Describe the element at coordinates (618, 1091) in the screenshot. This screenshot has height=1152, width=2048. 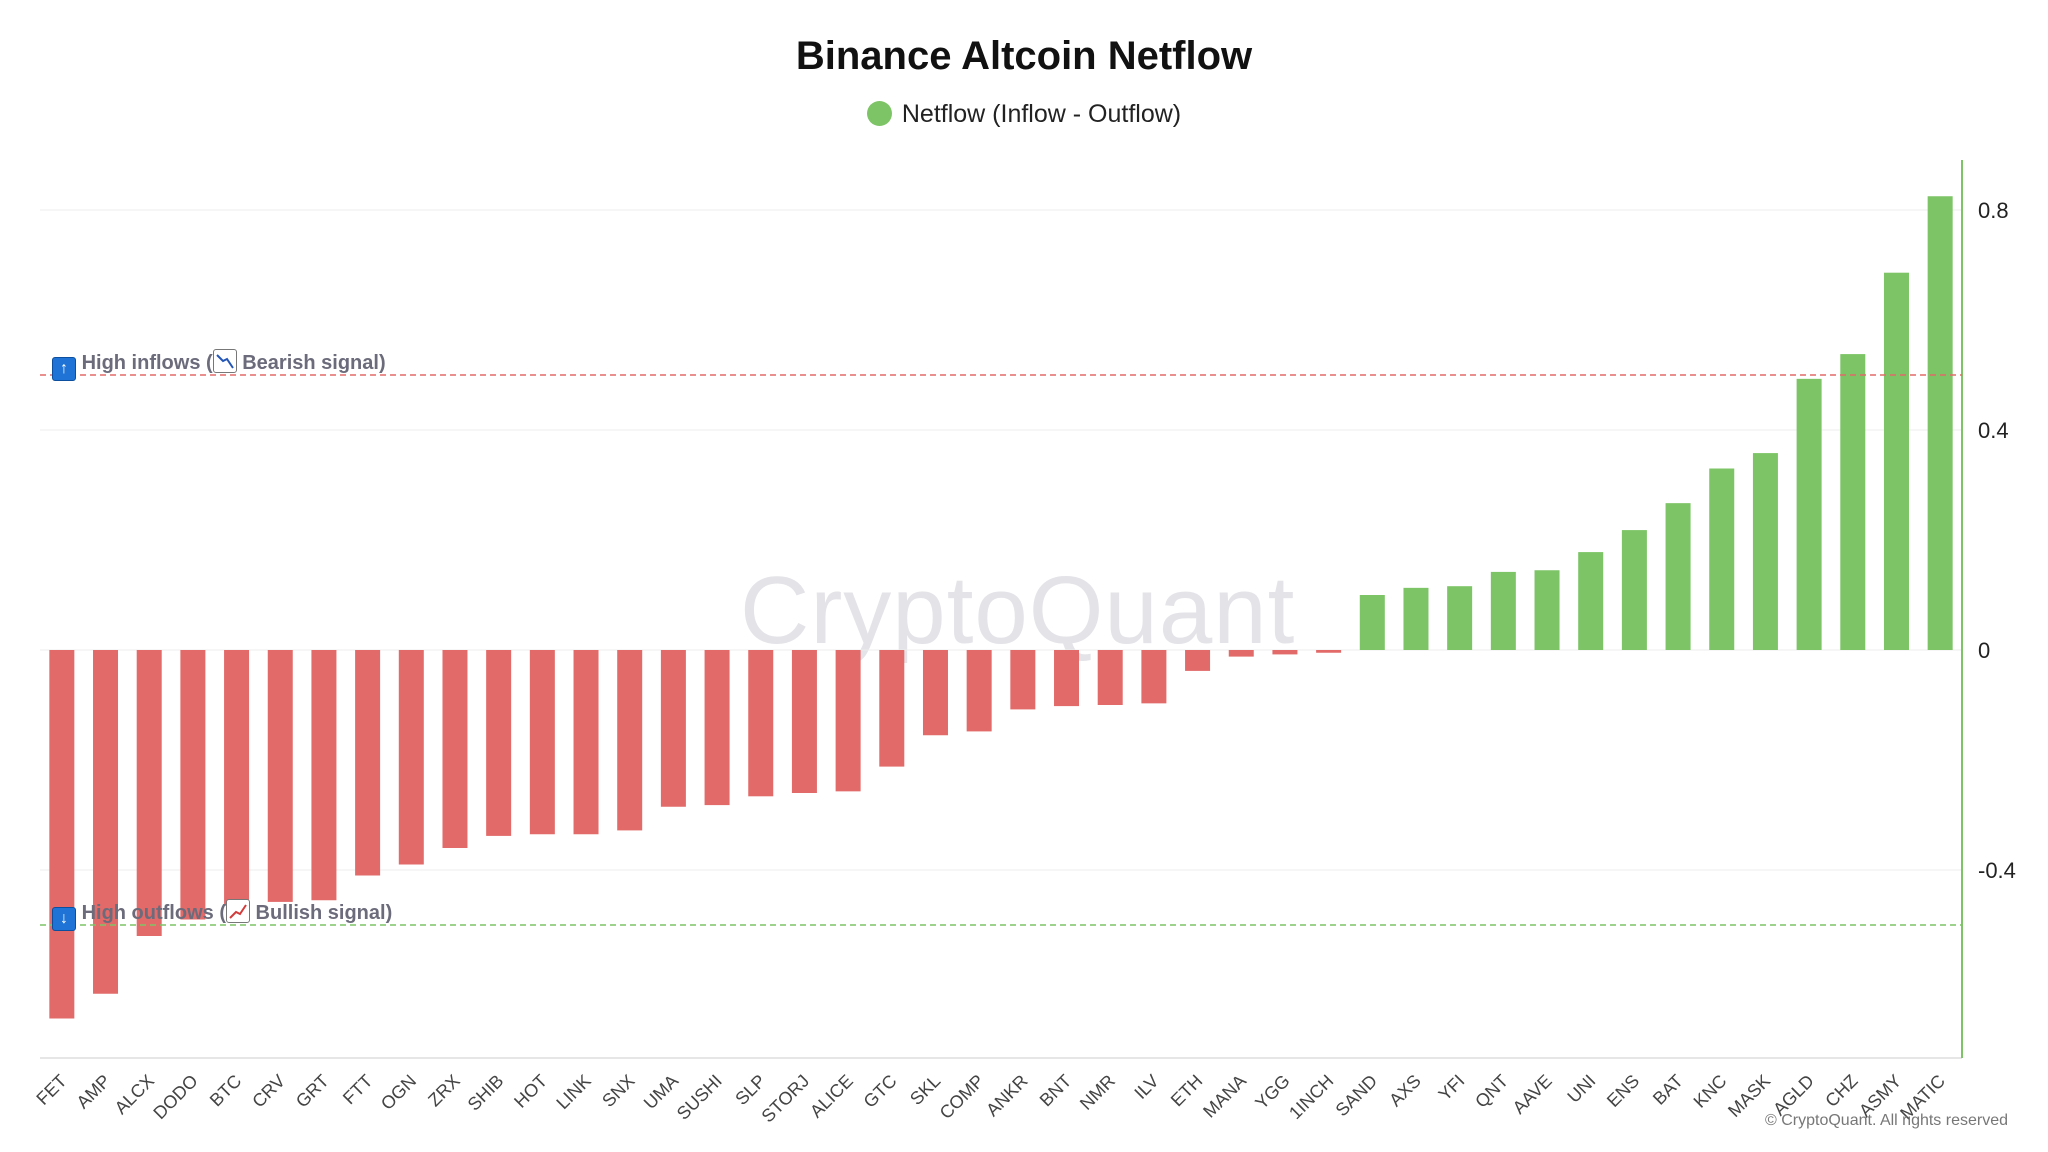
I see `x-tick-label: SNX` at that location.